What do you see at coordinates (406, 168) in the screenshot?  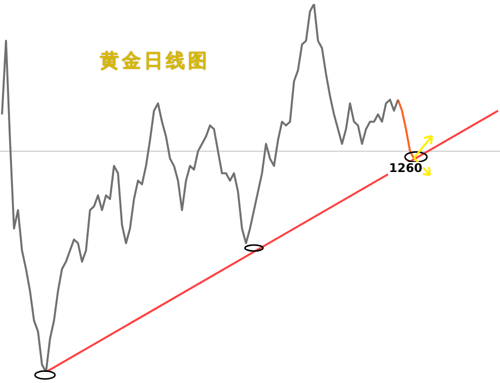 I see `annotation: 1260` at bounding box center [406, 168].